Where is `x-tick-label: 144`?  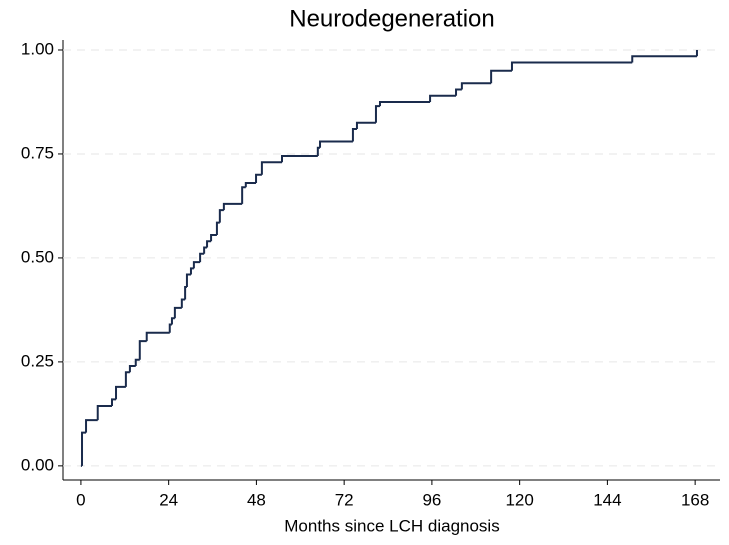
x-tick-label: 144 is located at coordinates (607, 499).